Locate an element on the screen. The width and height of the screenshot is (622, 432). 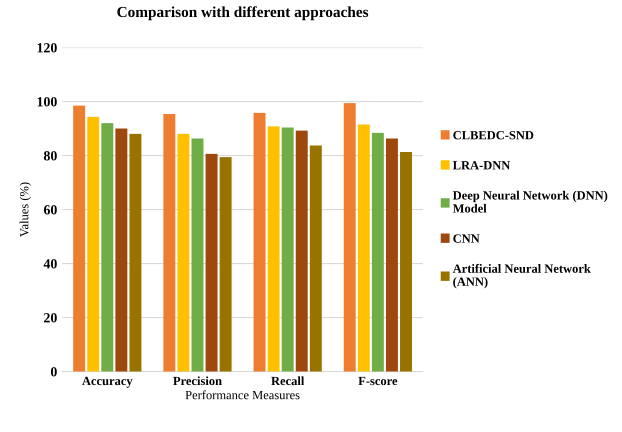
y-tick-label: 40 is located at coordinates (50, 263).